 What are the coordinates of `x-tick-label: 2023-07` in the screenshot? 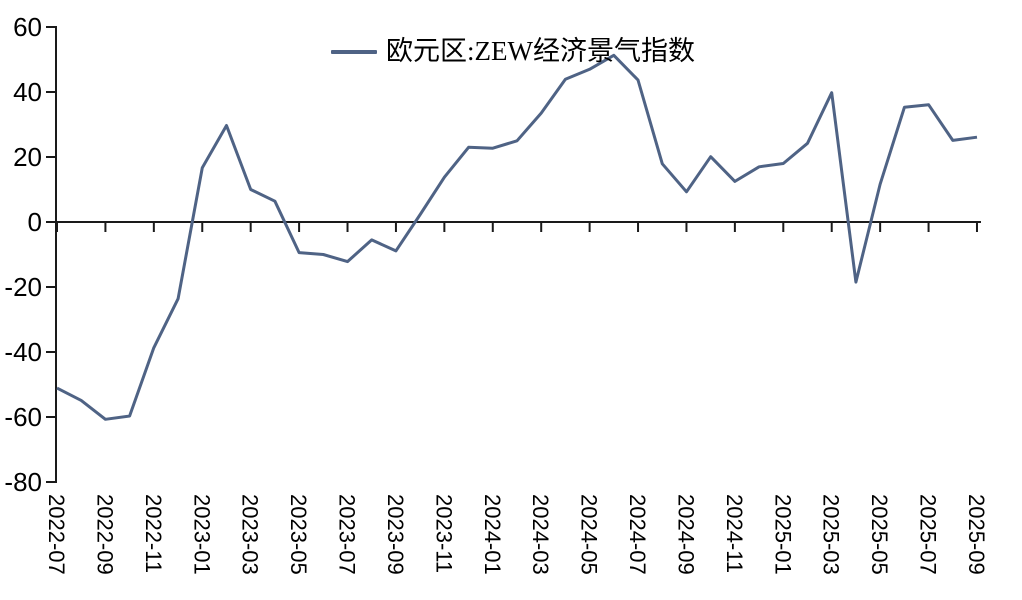 It's located at (347, 534).